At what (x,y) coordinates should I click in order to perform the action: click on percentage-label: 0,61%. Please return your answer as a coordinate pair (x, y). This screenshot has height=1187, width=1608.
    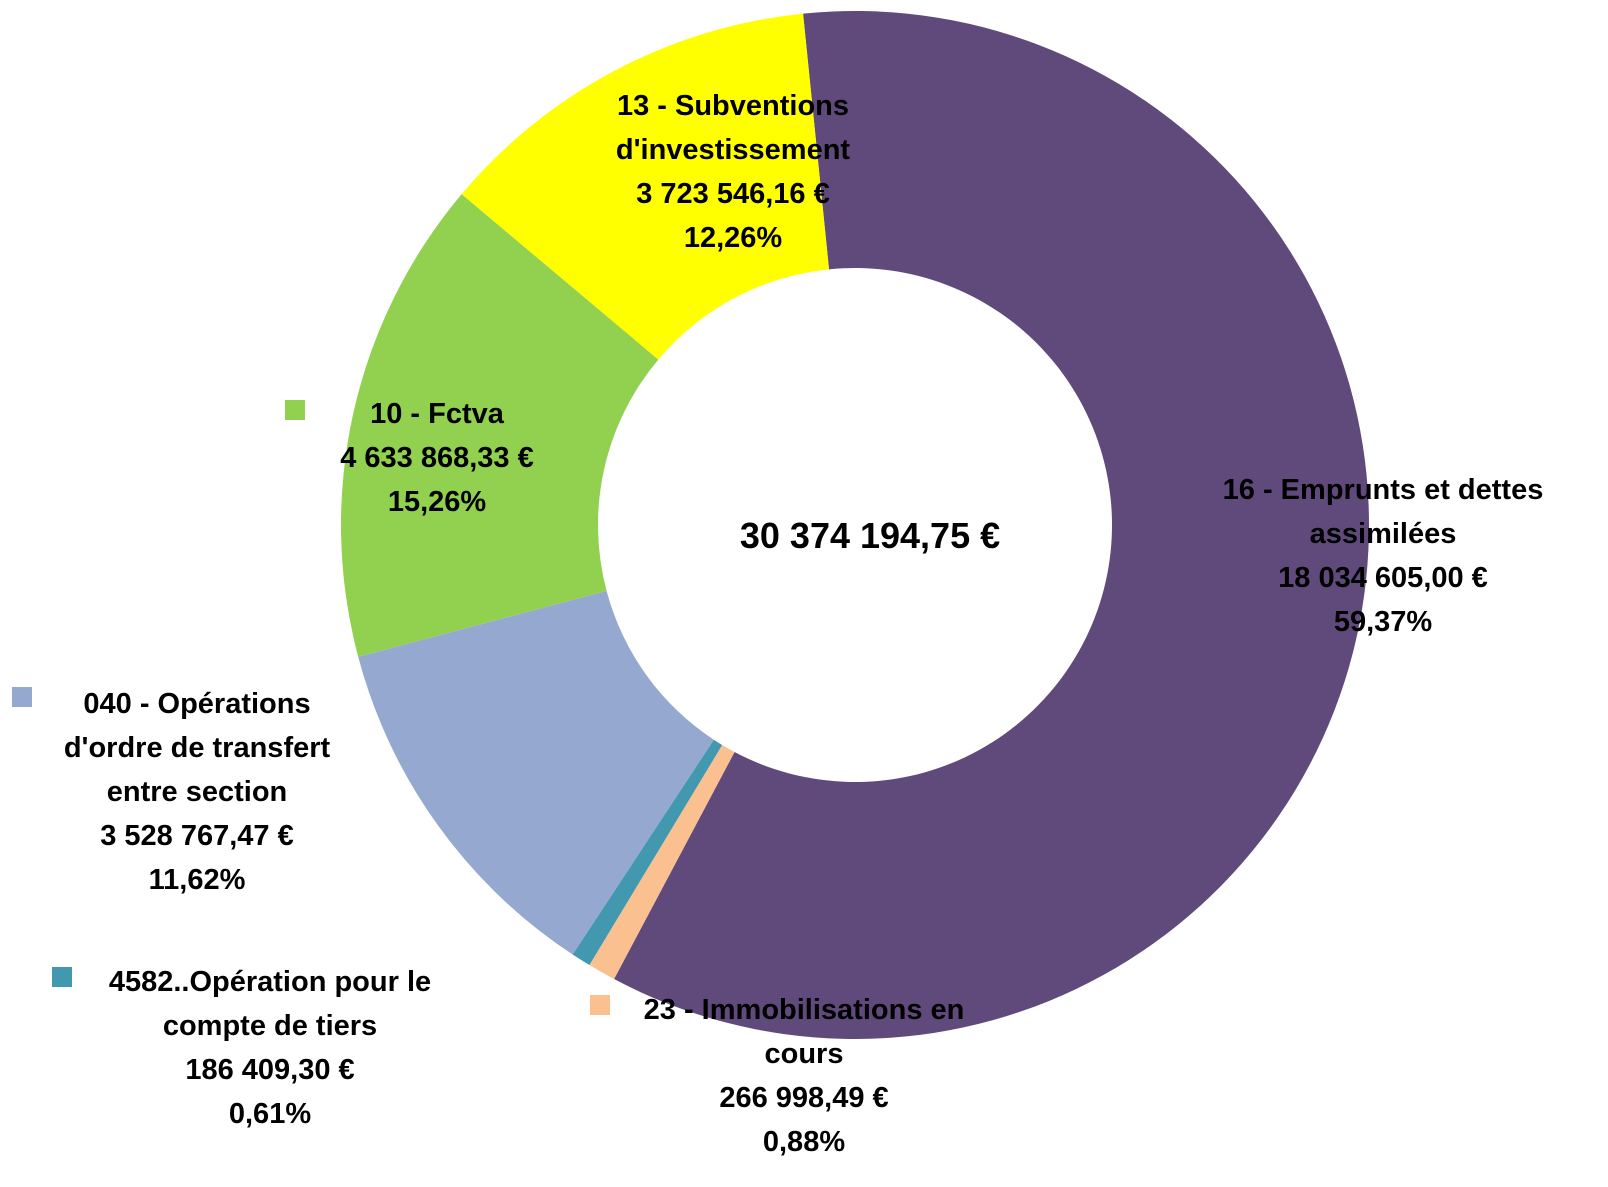
    Looking at the image, I should click on (270, 1114).